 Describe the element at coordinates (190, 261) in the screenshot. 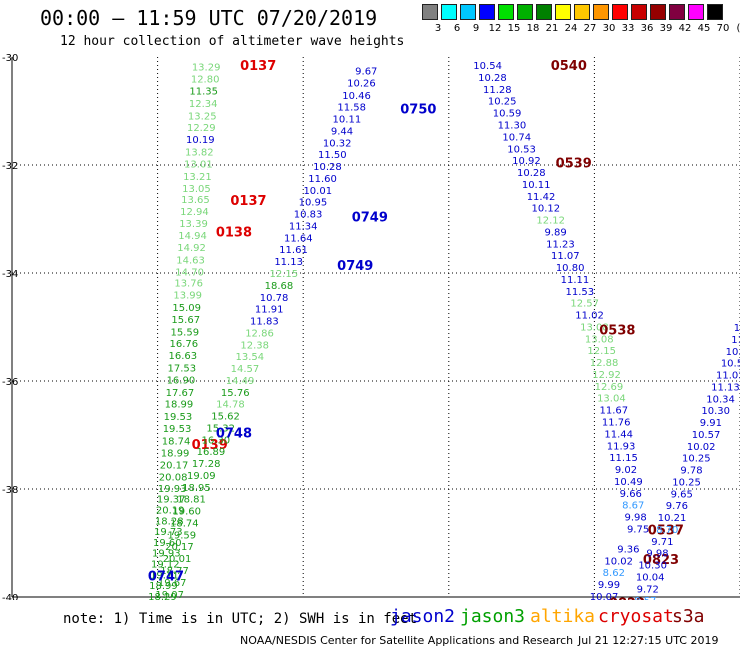

I see `swh-value: 14.63` at that location.